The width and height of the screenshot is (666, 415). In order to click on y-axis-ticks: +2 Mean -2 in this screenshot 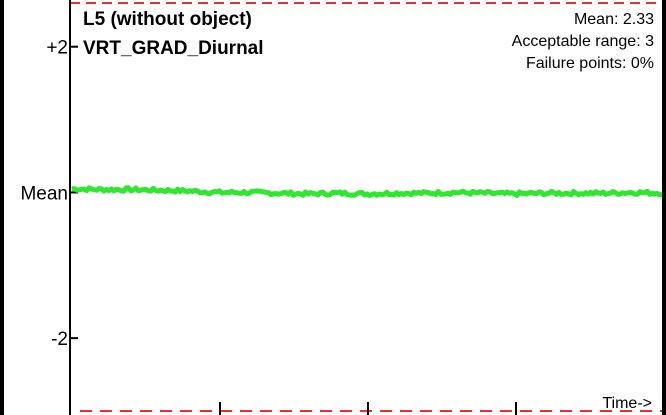, I will do `click(49, 194)`.